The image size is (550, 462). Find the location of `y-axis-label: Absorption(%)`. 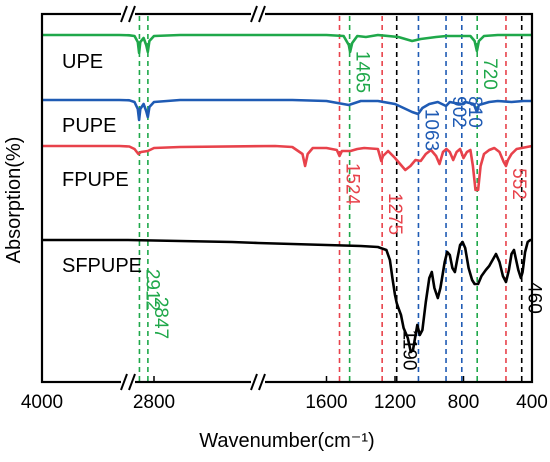

y-axis-label: Absorption(%) is located at coordinates (14, 200).